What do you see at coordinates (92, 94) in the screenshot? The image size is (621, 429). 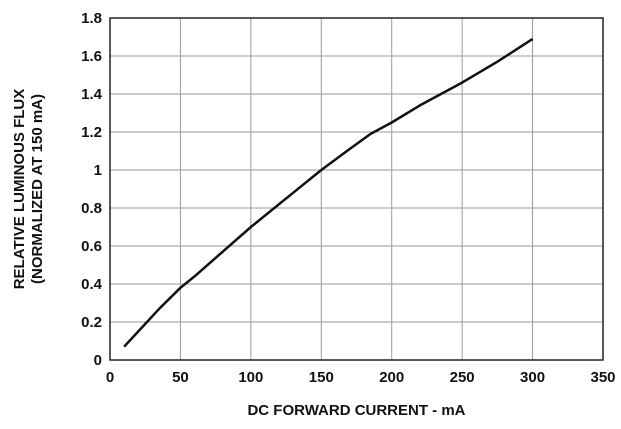 I see `y-tick-label: 1.4` at bounding box center [92, 94].